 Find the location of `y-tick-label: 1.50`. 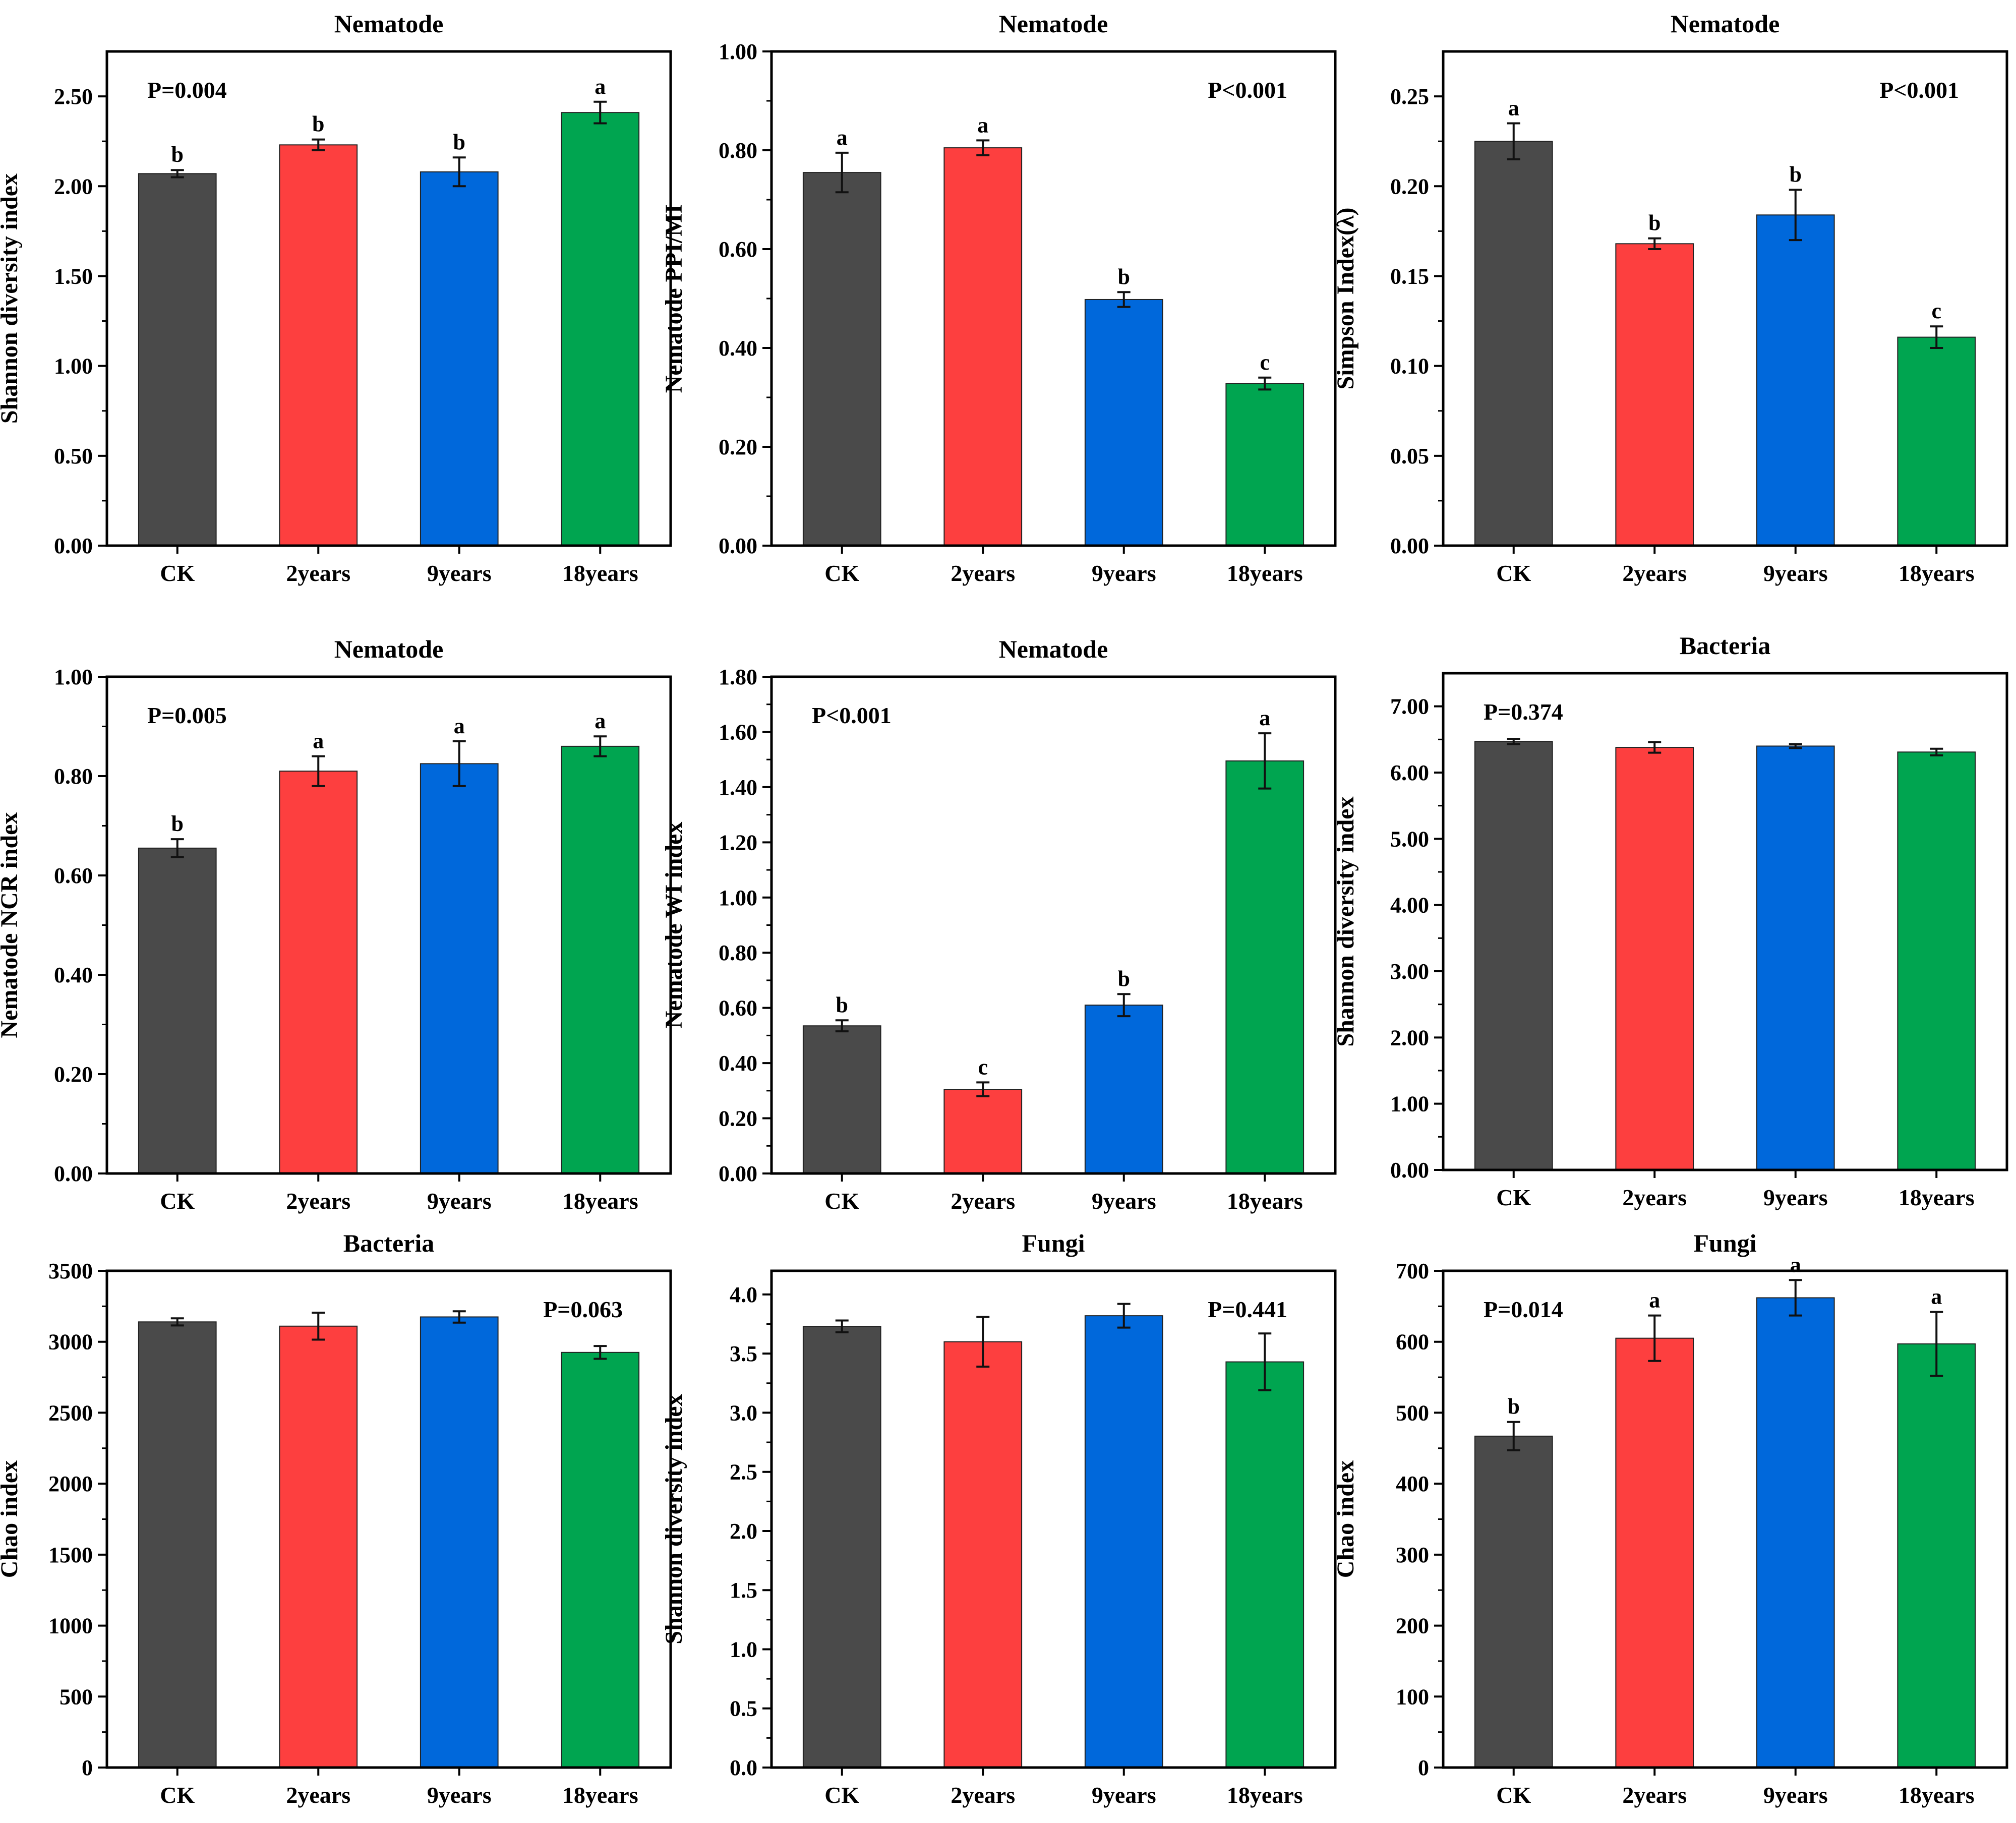

y-tick-label: 1.50 is located at coordinates (73, 276).